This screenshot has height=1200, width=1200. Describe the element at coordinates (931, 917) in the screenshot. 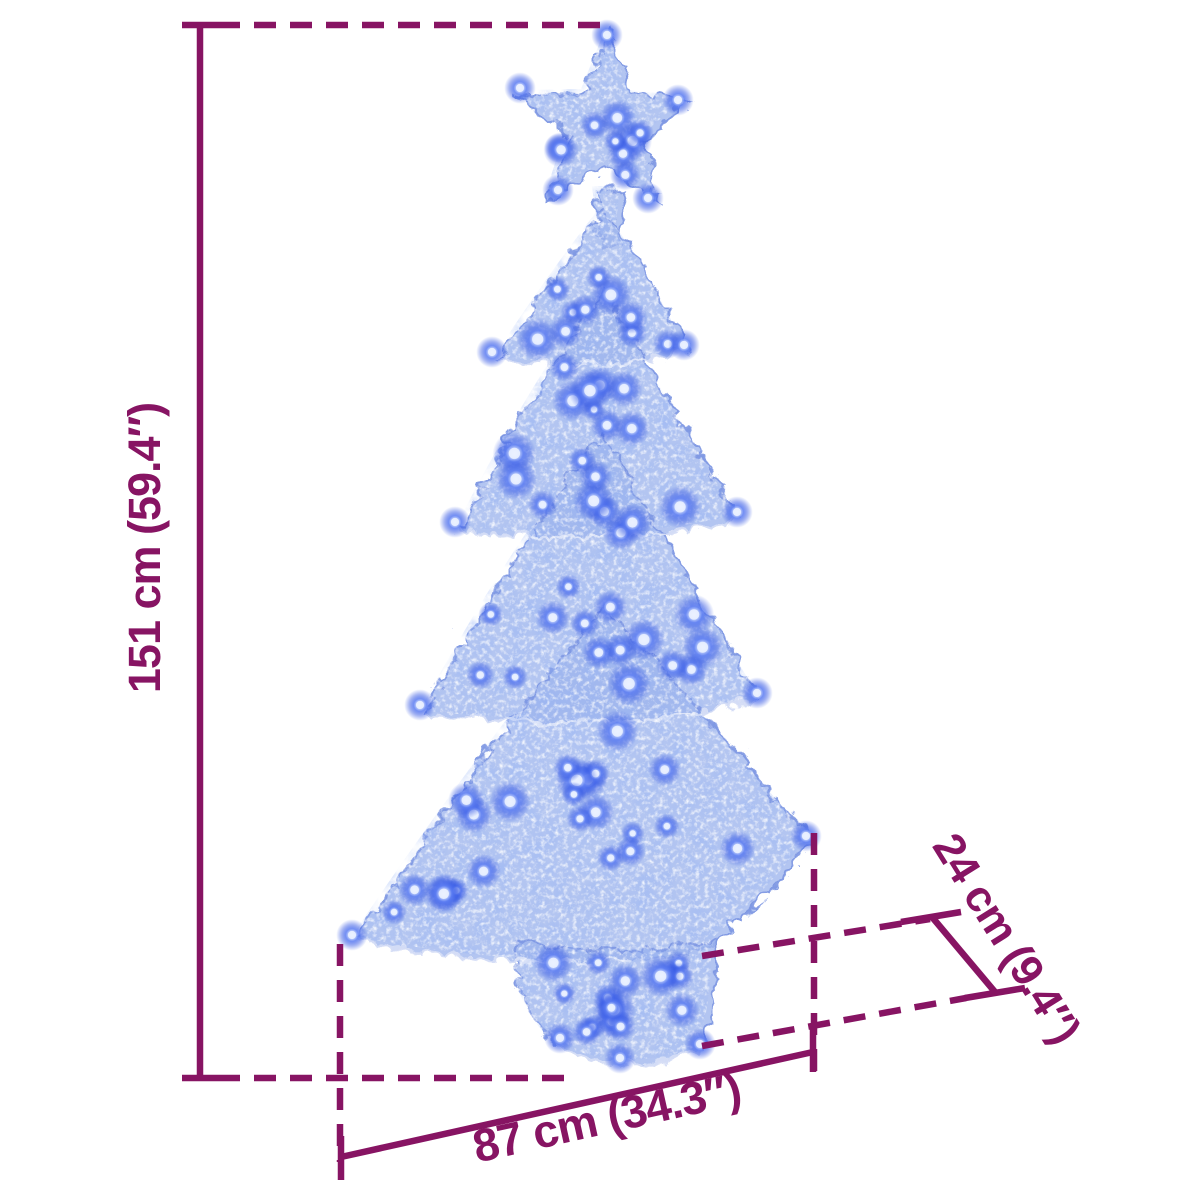

I see `depth-top-tick` at that location.